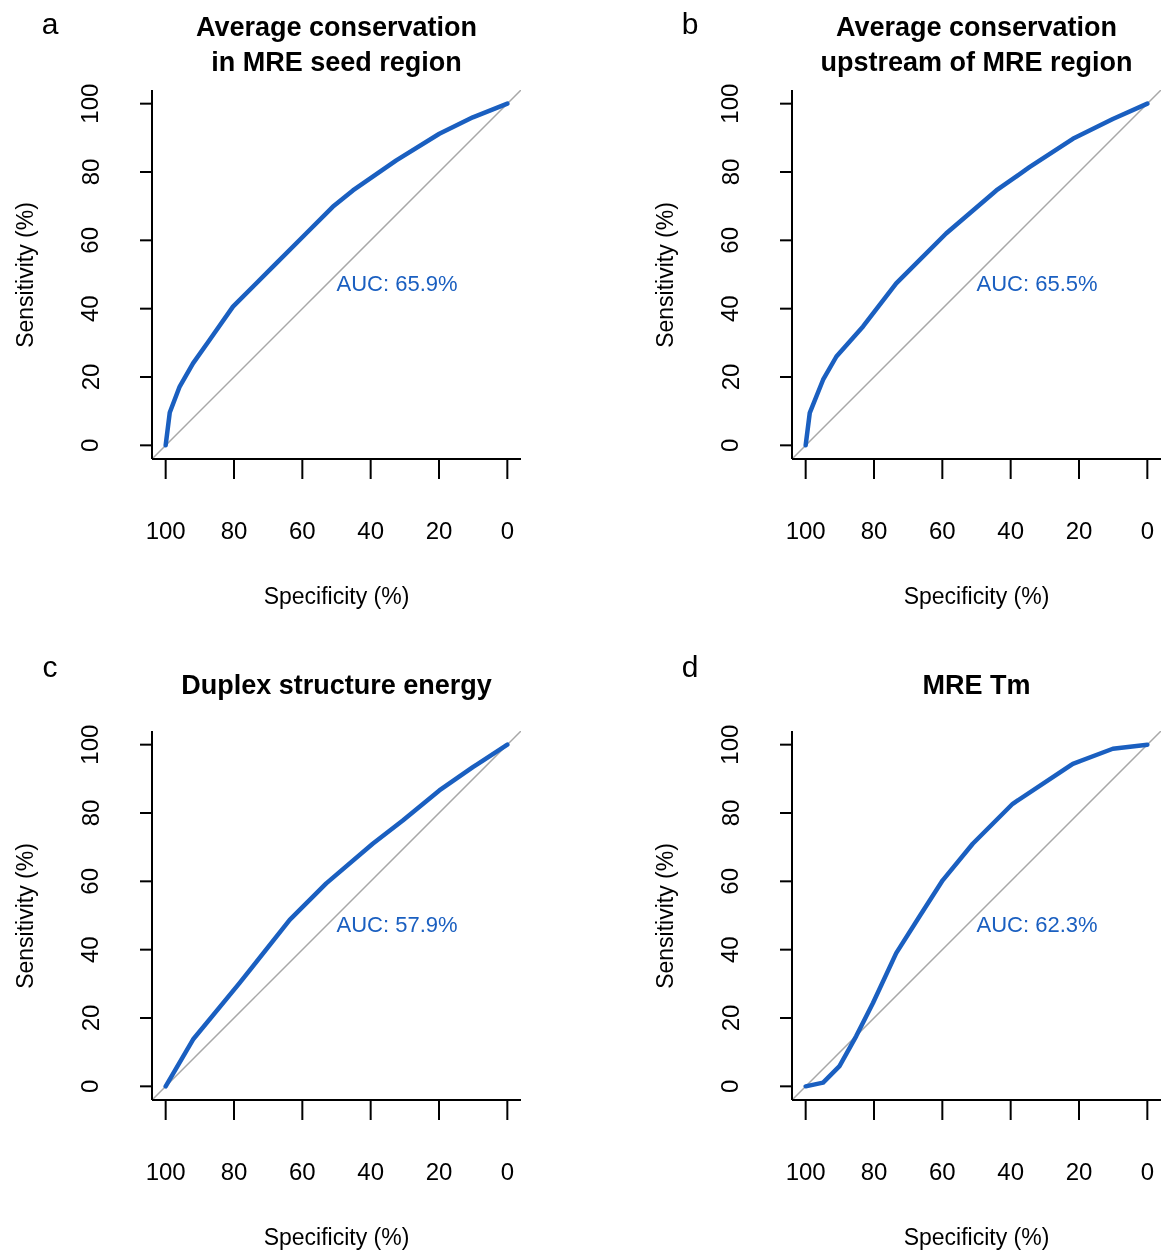  What do you see at coordinates (1037, 284) in the screenshot?
I see `annotation: AUC: 65.5%` at bounding box center [1037, 284].